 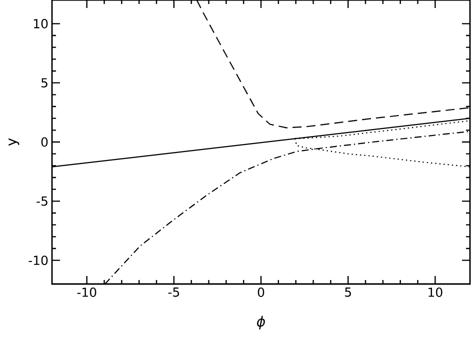 I want to click on y-tick-label: 0, so click(x=44, y=142).